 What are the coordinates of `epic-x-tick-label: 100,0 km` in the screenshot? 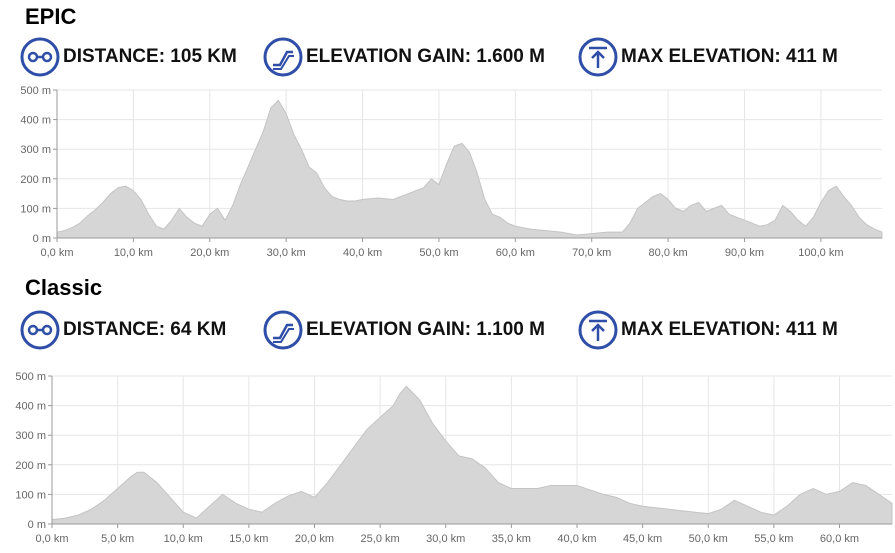 It's located at (820, 253).